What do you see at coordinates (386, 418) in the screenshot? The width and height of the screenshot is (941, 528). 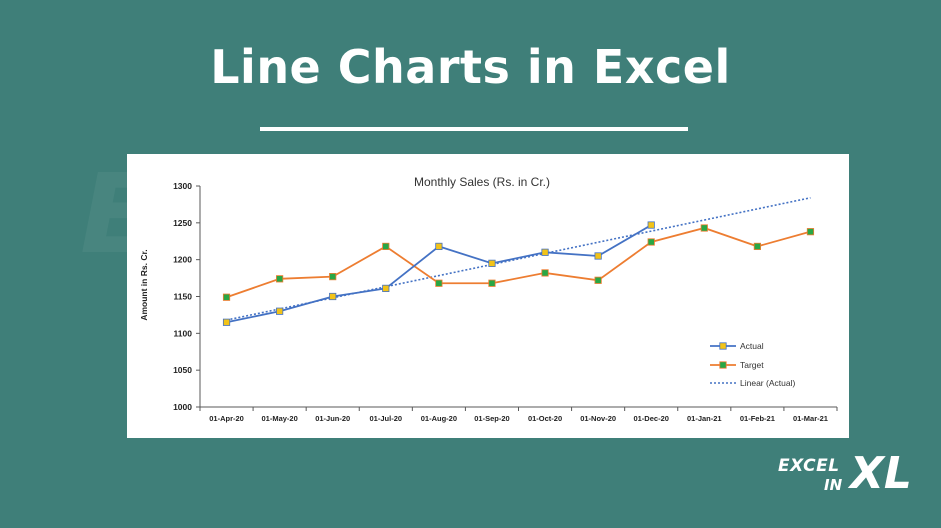 I see `x-tick-label: 01-Jul-20` at bounding box center [386, 418].